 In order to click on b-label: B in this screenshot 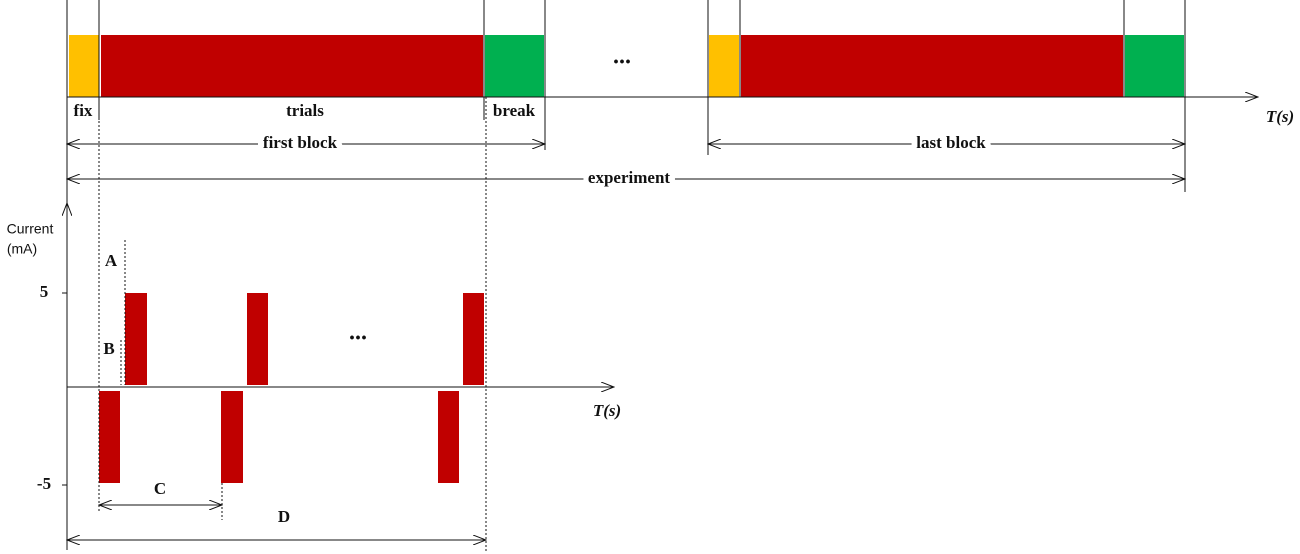, I will do `click(108, 348)`.